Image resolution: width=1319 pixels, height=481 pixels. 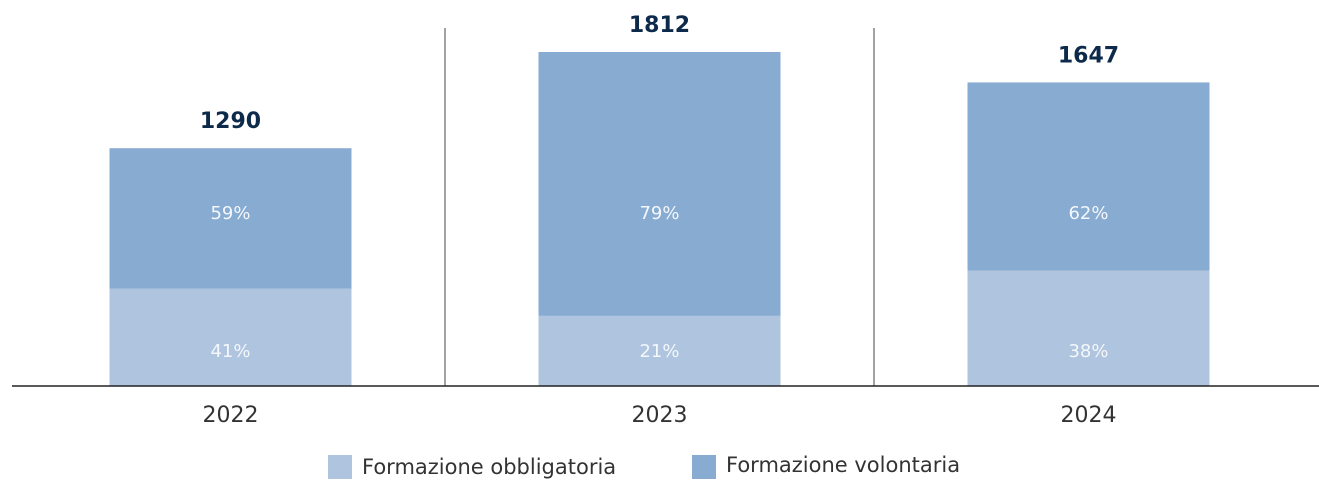 What do you see at coordinates (230, 121) in the screenshot?
I see `total-label: 1290` at bounding box center [230, 121].